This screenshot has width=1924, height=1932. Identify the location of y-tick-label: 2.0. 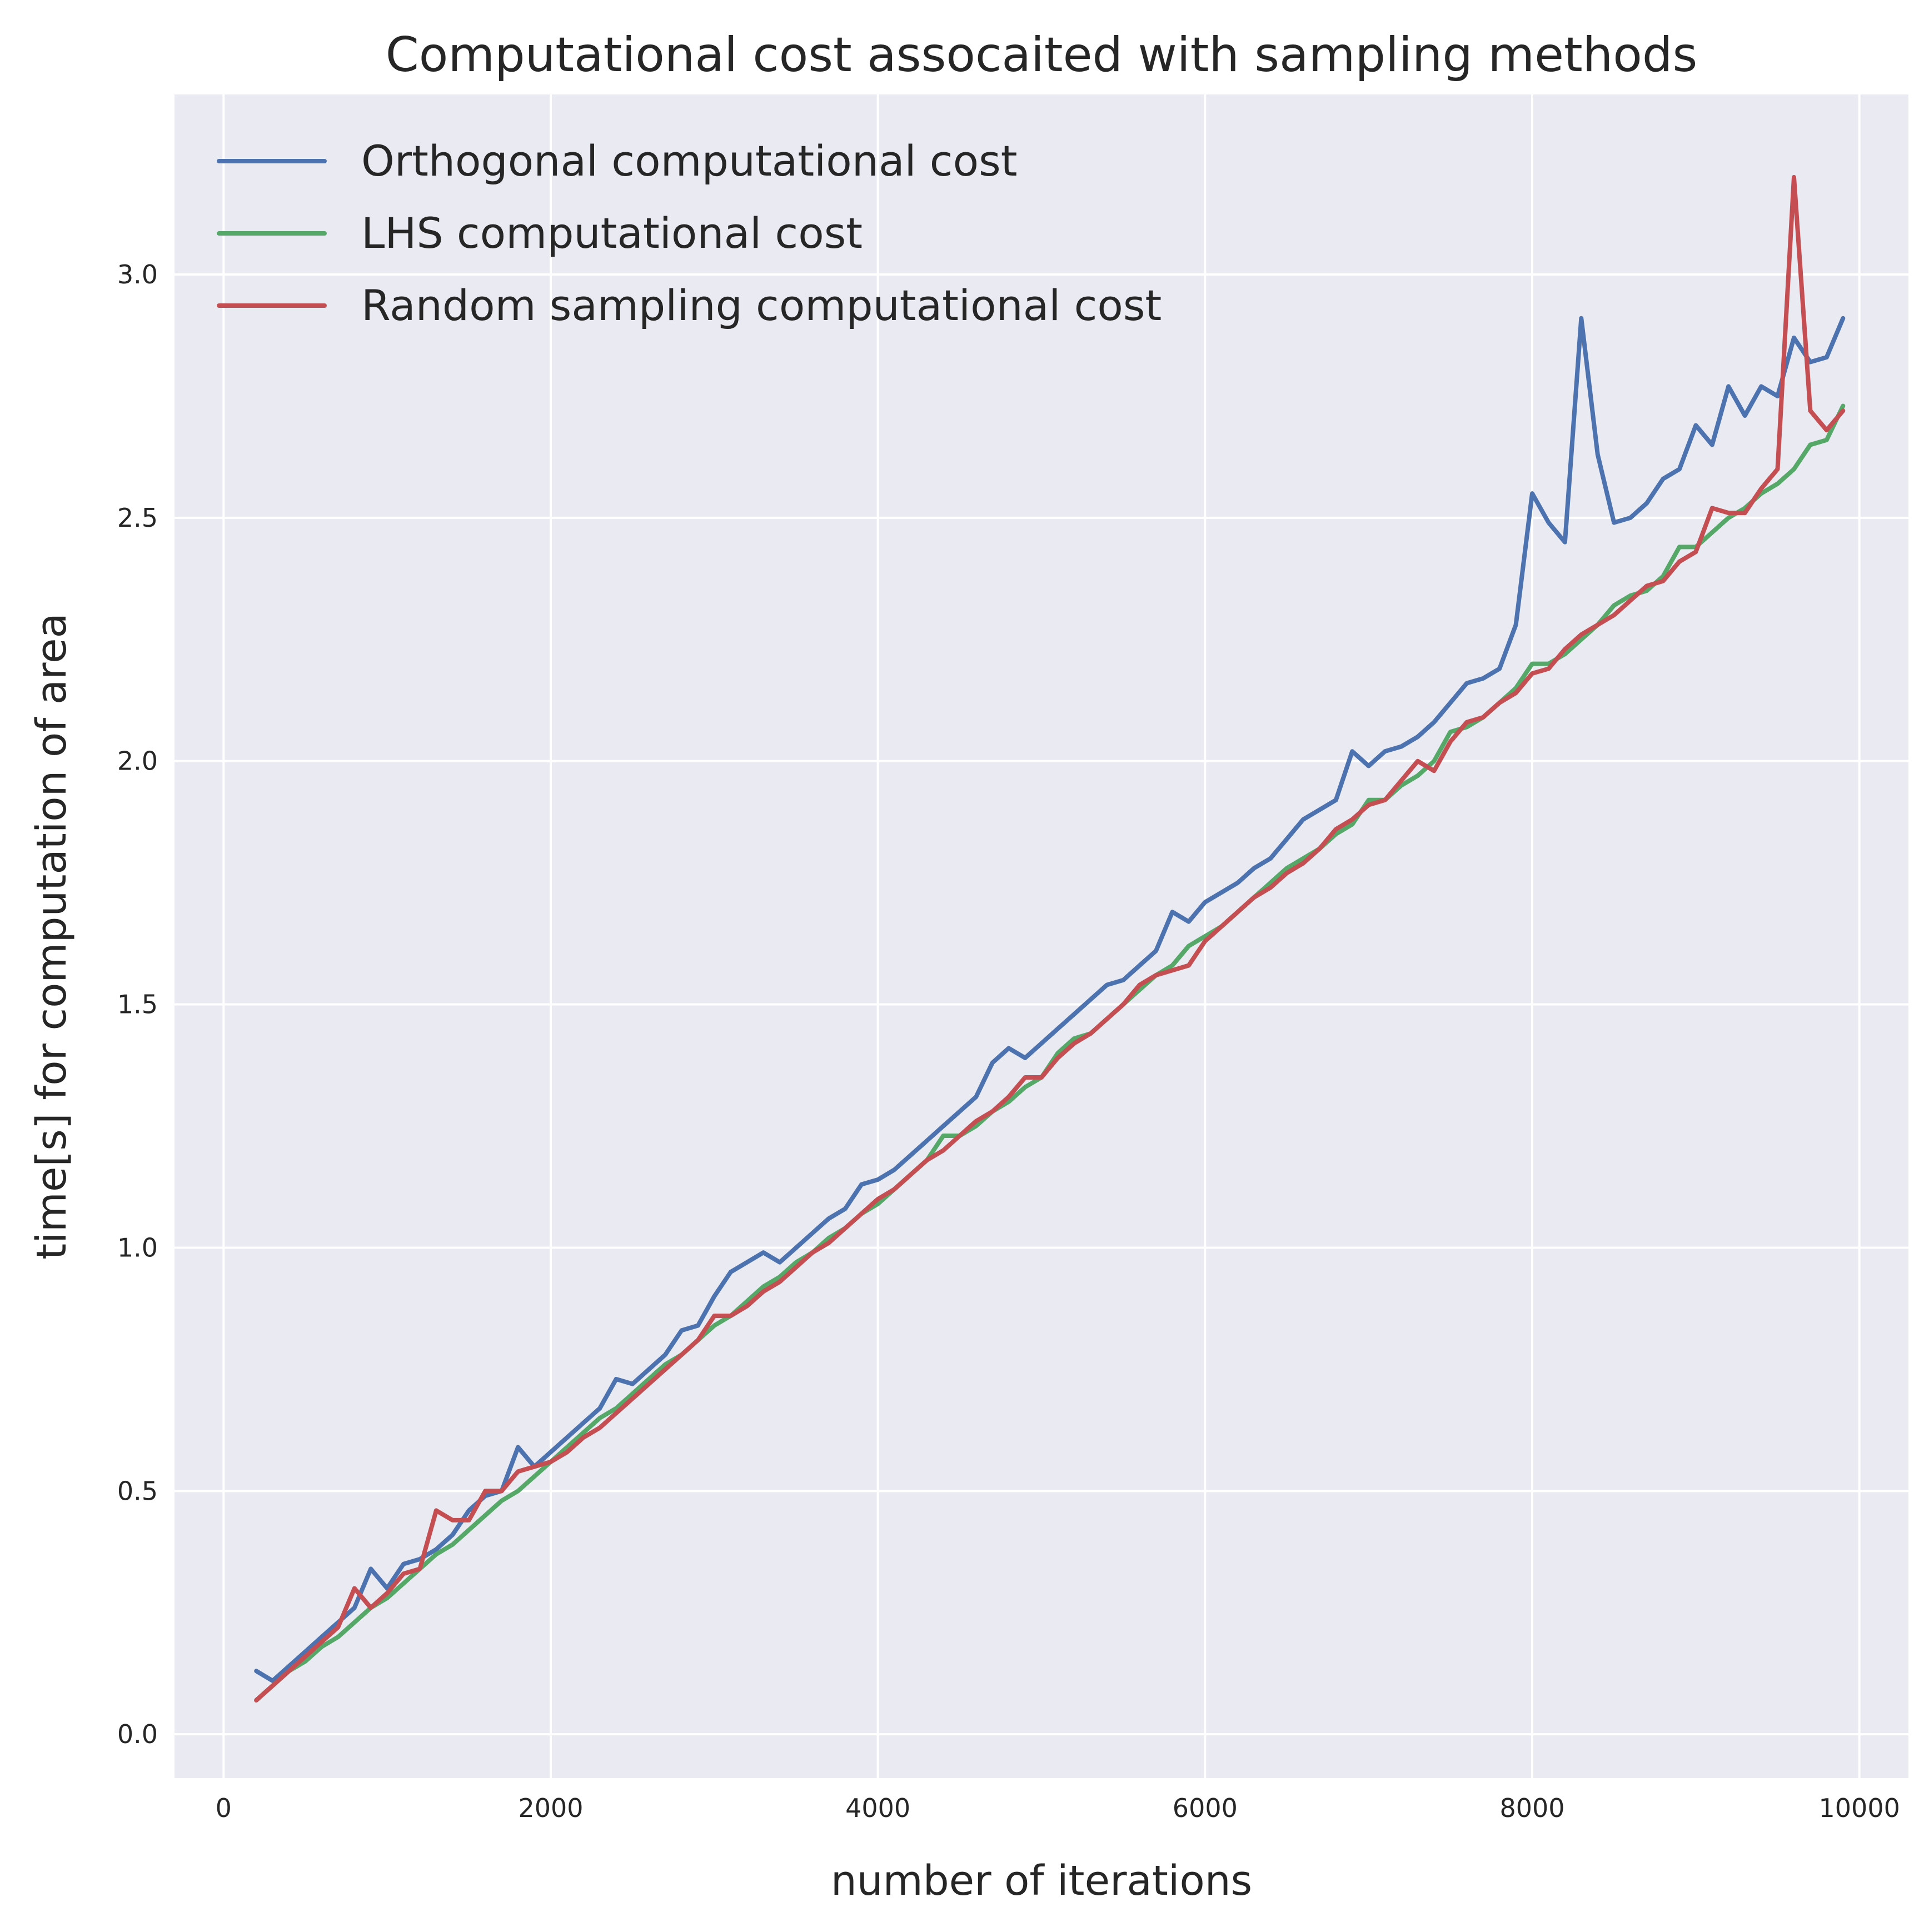
(137, 761).